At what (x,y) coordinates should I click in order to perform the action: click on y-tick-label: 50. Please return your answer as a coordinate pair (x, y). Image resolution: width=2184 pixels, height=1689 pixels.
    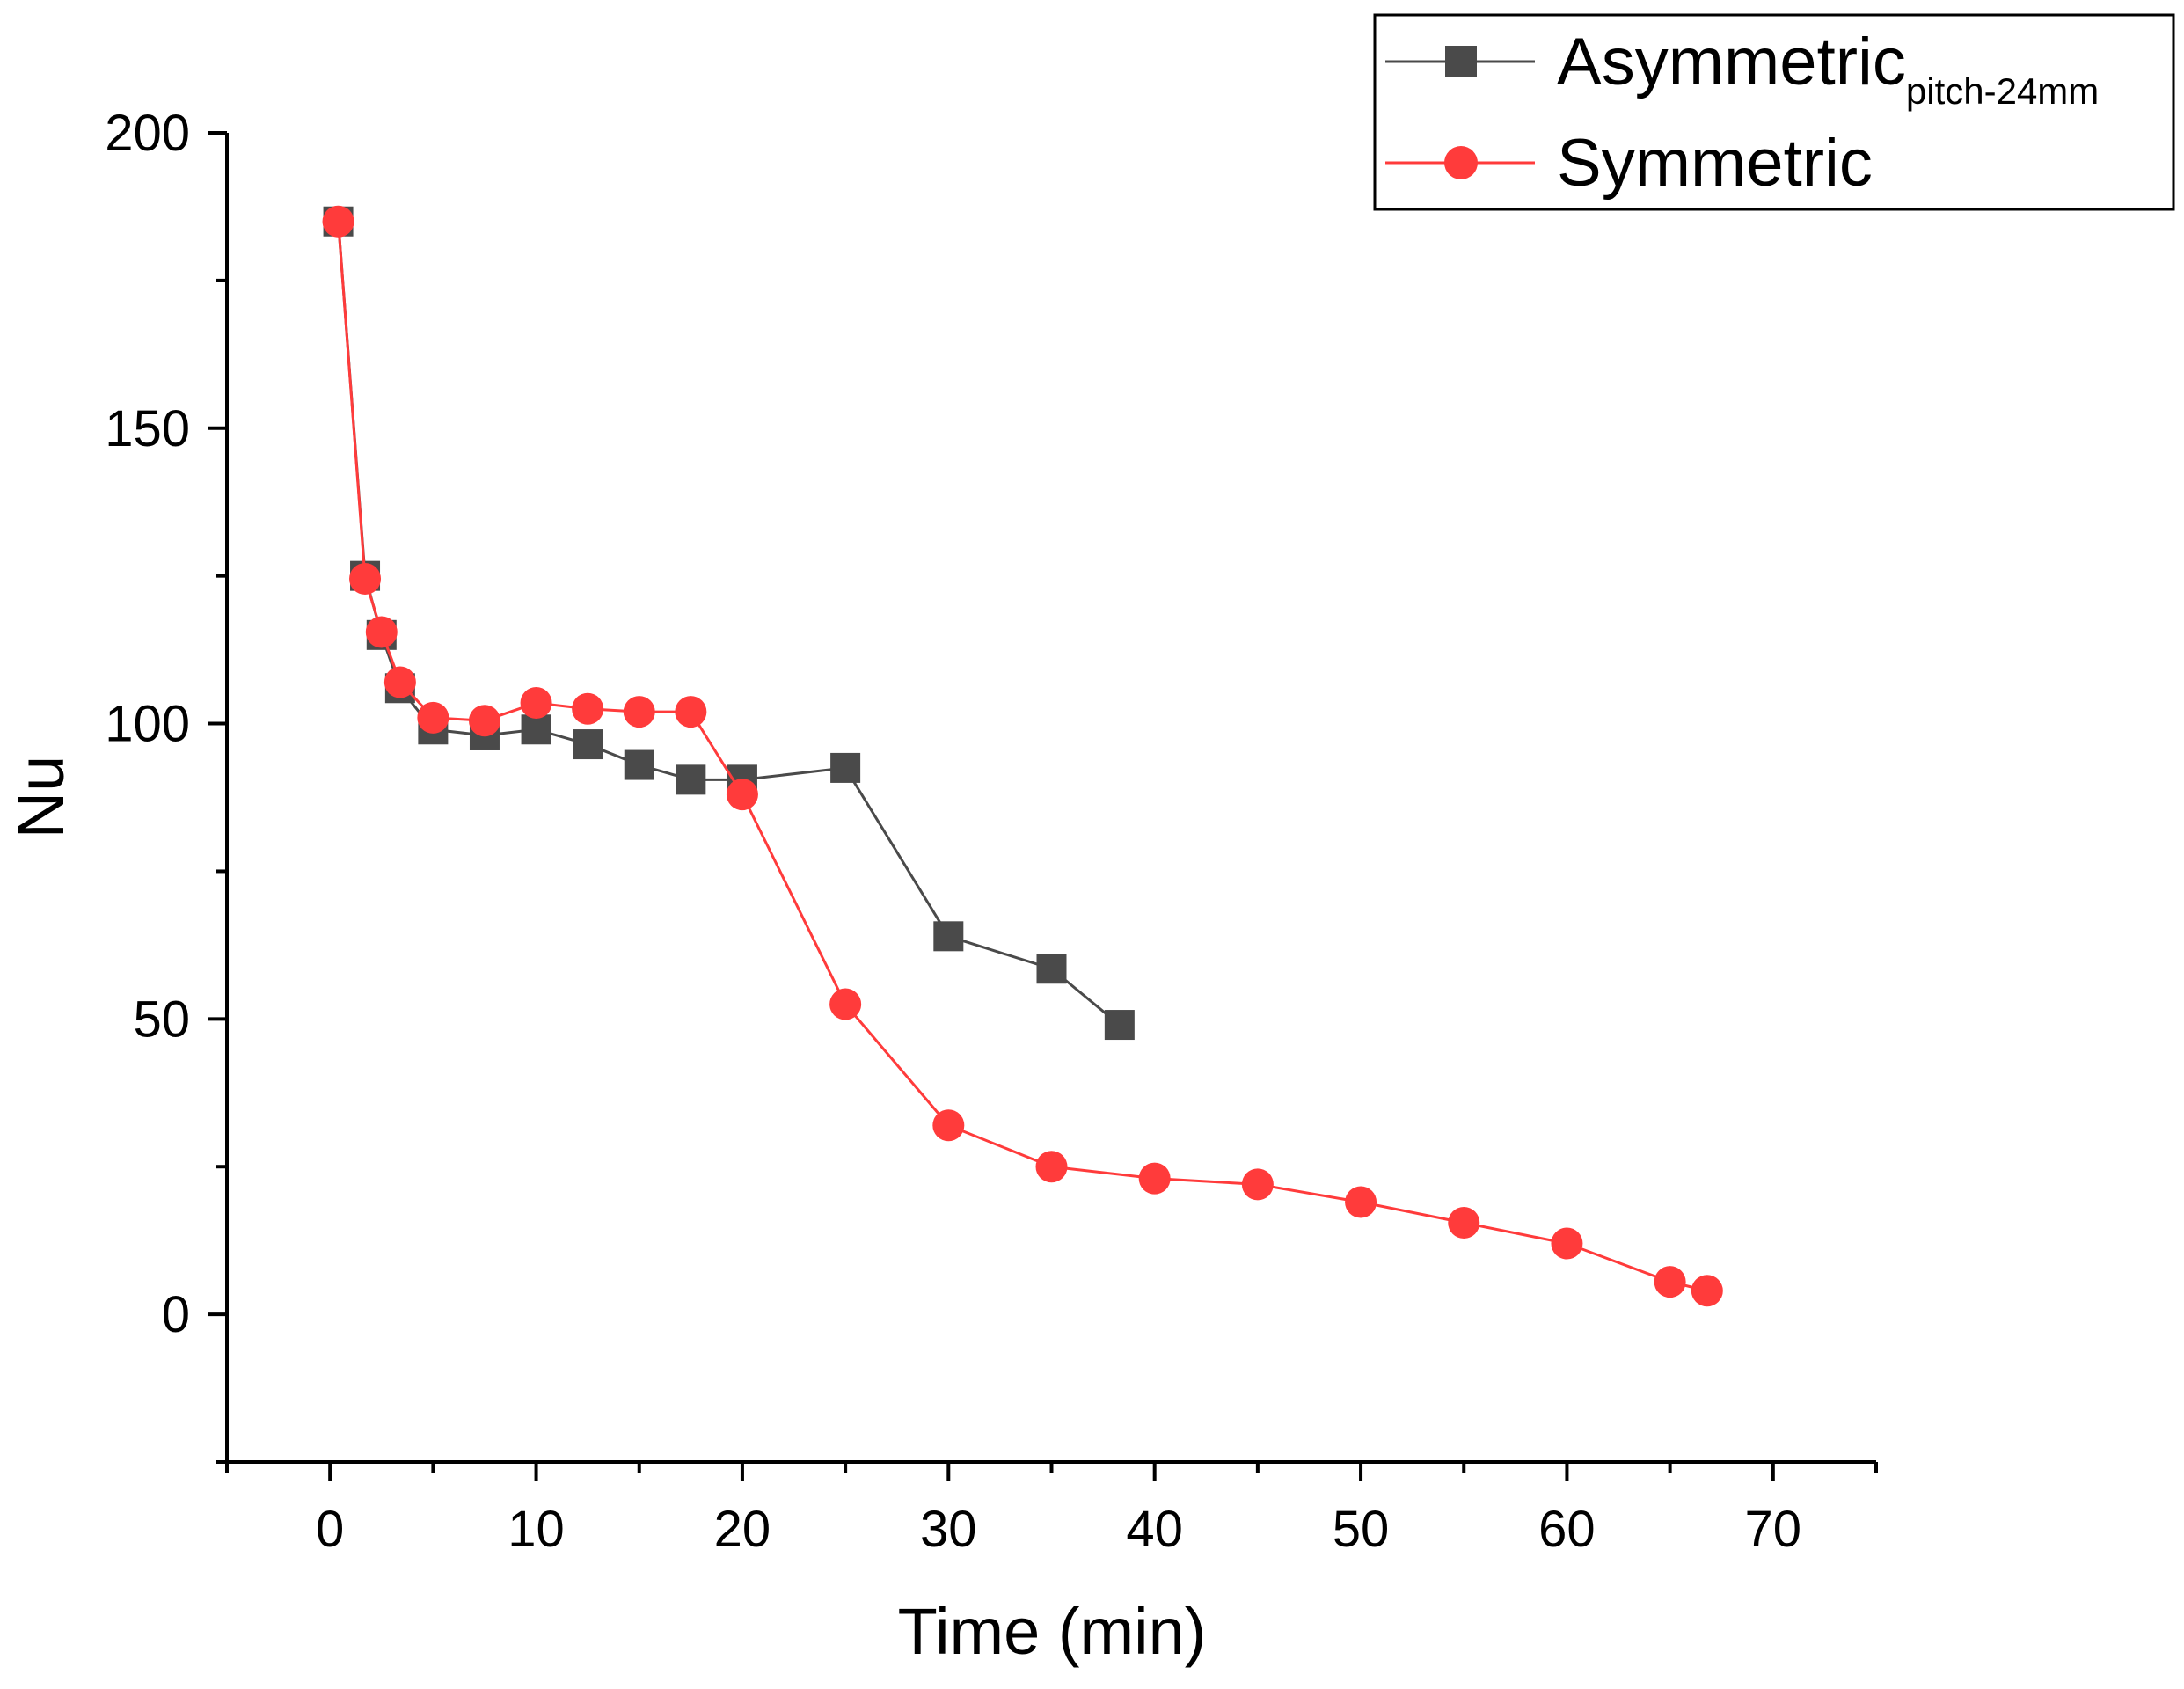
    Looking at the image, I should click on (161, 1019).